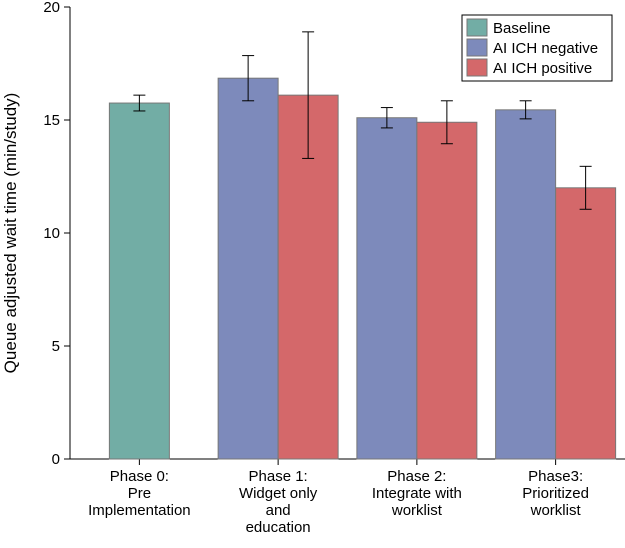 The width and height of the screenshot is (625, 548). Describe the element at coordinates (417, 493) in the screenshot. I see `x-tick-label: Phase 2: Integrate with worklist` at that location.